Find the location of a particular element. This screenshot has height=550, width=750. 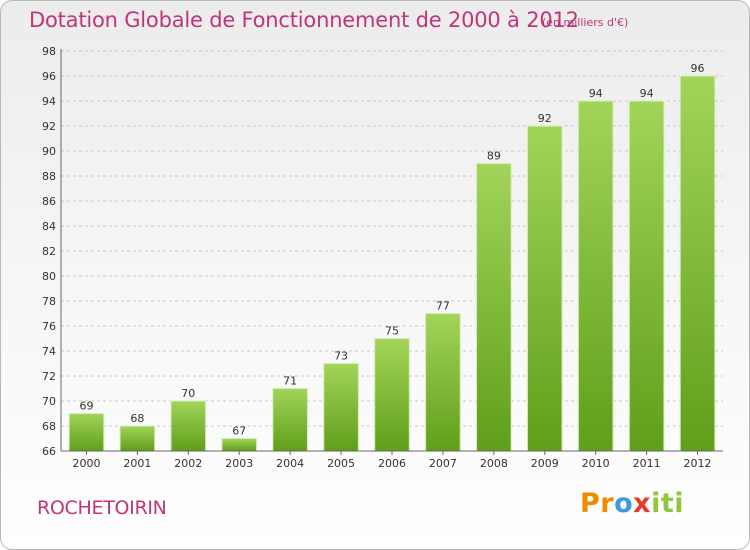

y-tick-label: 94 is located at coordinates (49, 101).